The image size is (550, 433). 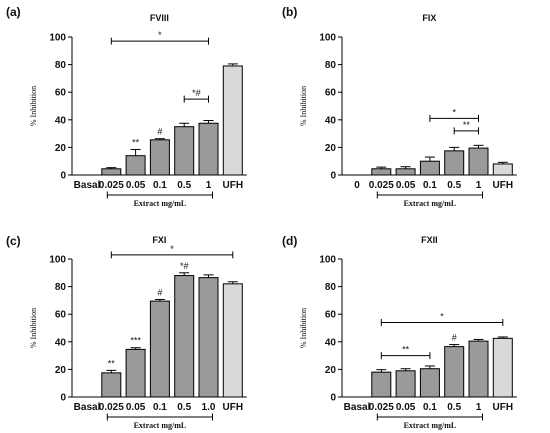 I want to click on chart-title: FVIII, so click(x=159, y=18).